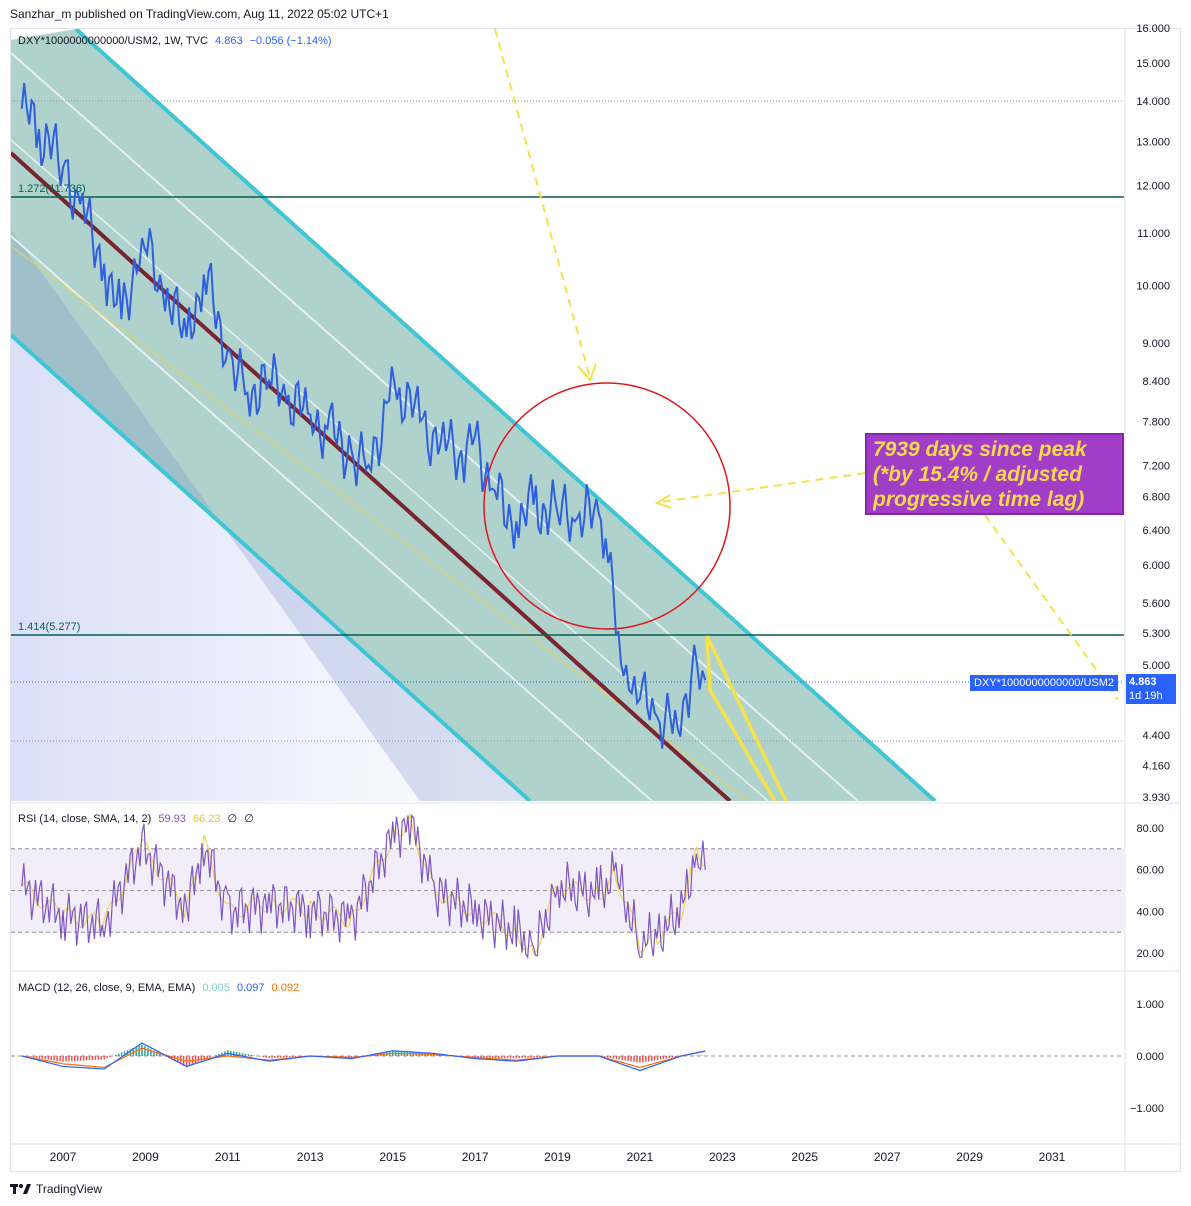  What do you see at coordinates (1153, 186) in the screenshot?
I see `price-axis-label: 12.000` at bounding box center [1153, 186].